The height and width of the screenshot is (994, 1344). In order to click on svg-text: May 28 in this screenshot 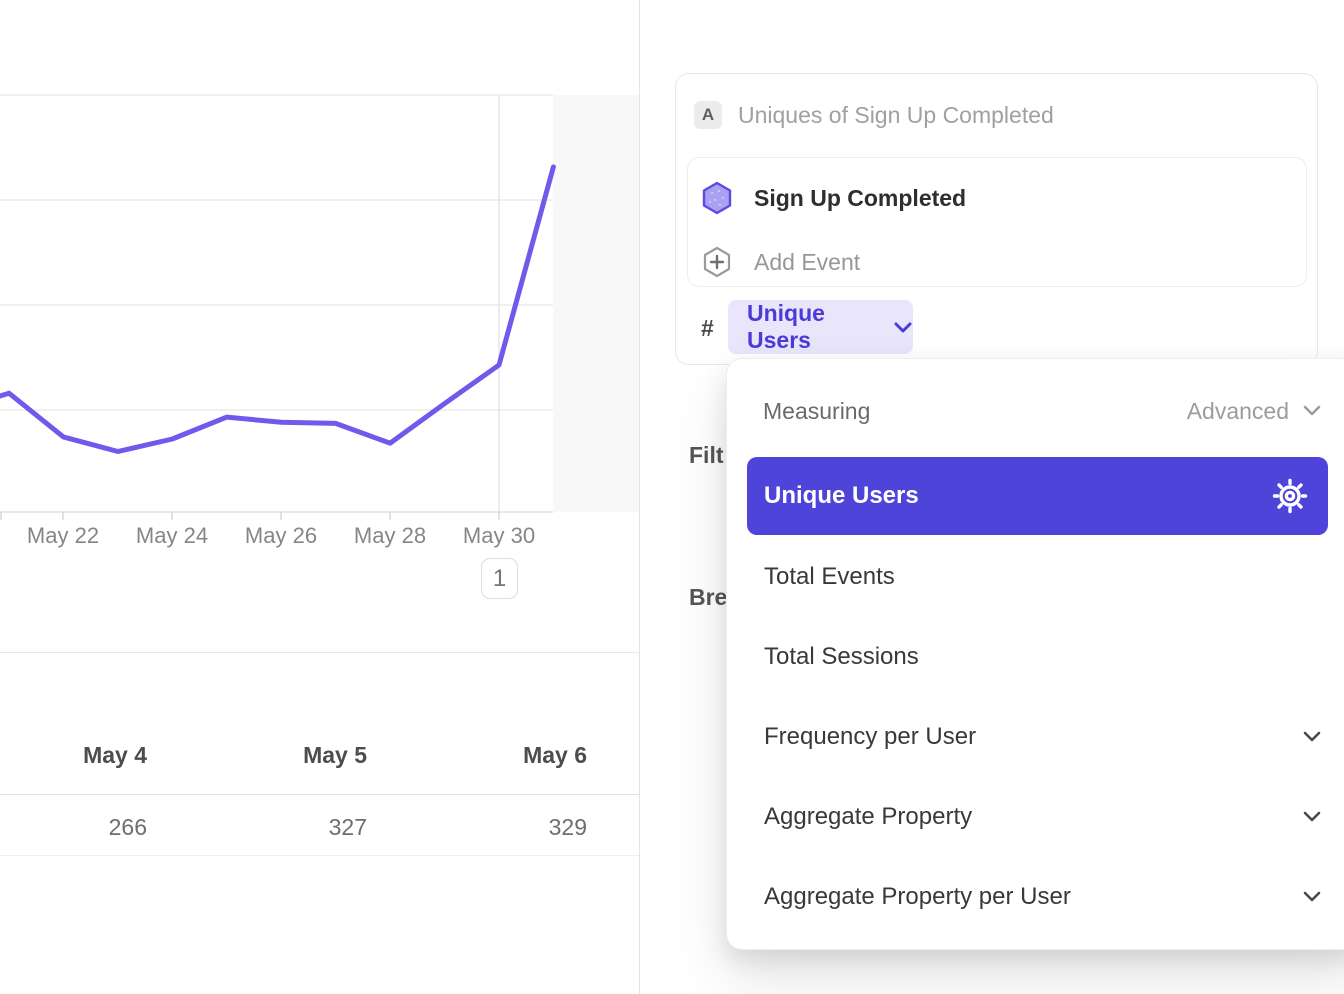, I will do `click(390, 535)`.